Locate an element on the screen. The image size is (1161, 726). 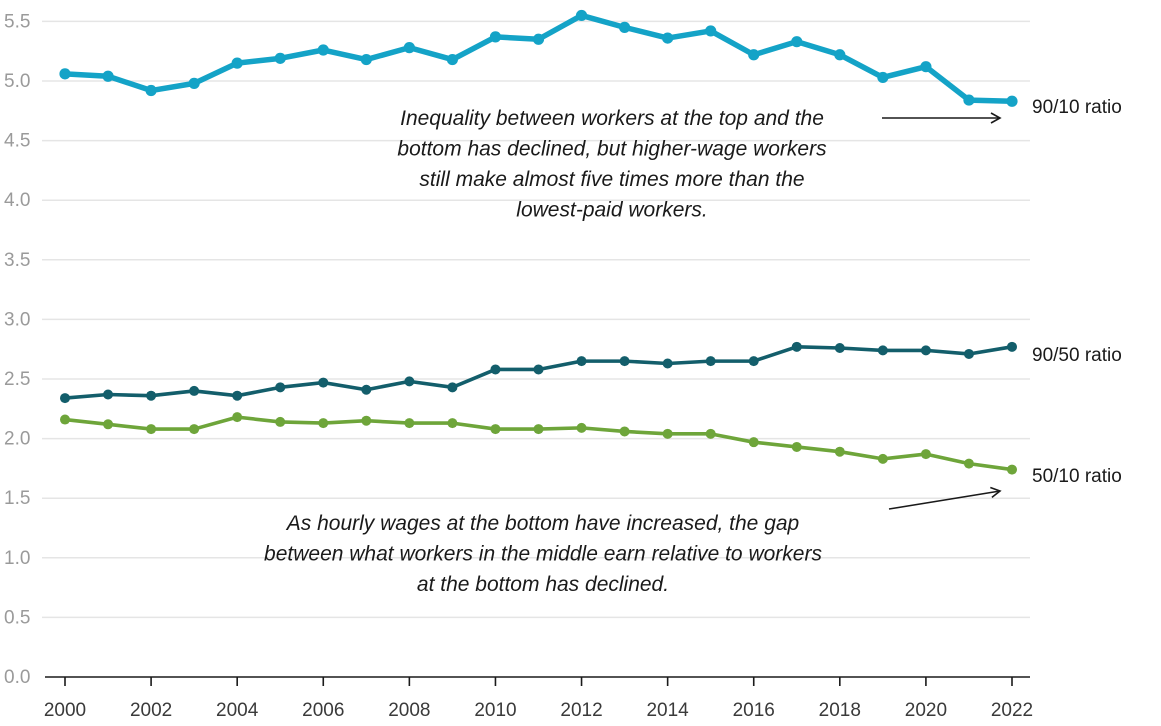
x-tick-label: 2020 is located at coordinates (926, 710).